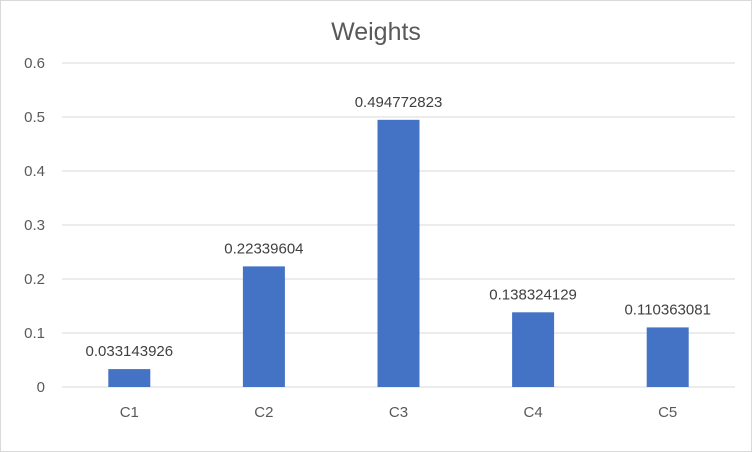 The image size is (752, 452). What do you see at coordinates (533, 349) in the screenshot?
I see `bar-c4` at bounding box center [533, 349].